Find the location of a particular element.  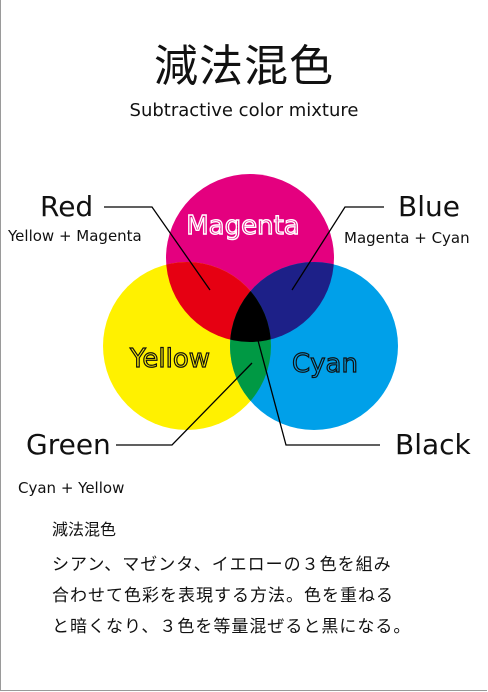

description-heading: 減法混色 is located at coordinates (84, 529).